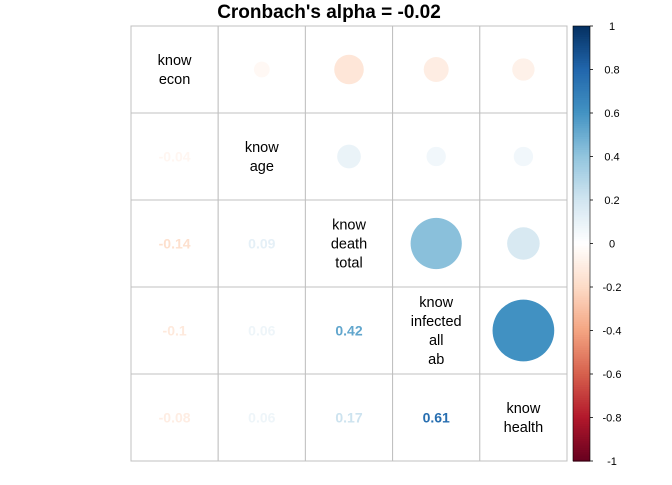 This screenshot has width=672, height=485. I want to click on variable-label-line: know, so click(523, 409).